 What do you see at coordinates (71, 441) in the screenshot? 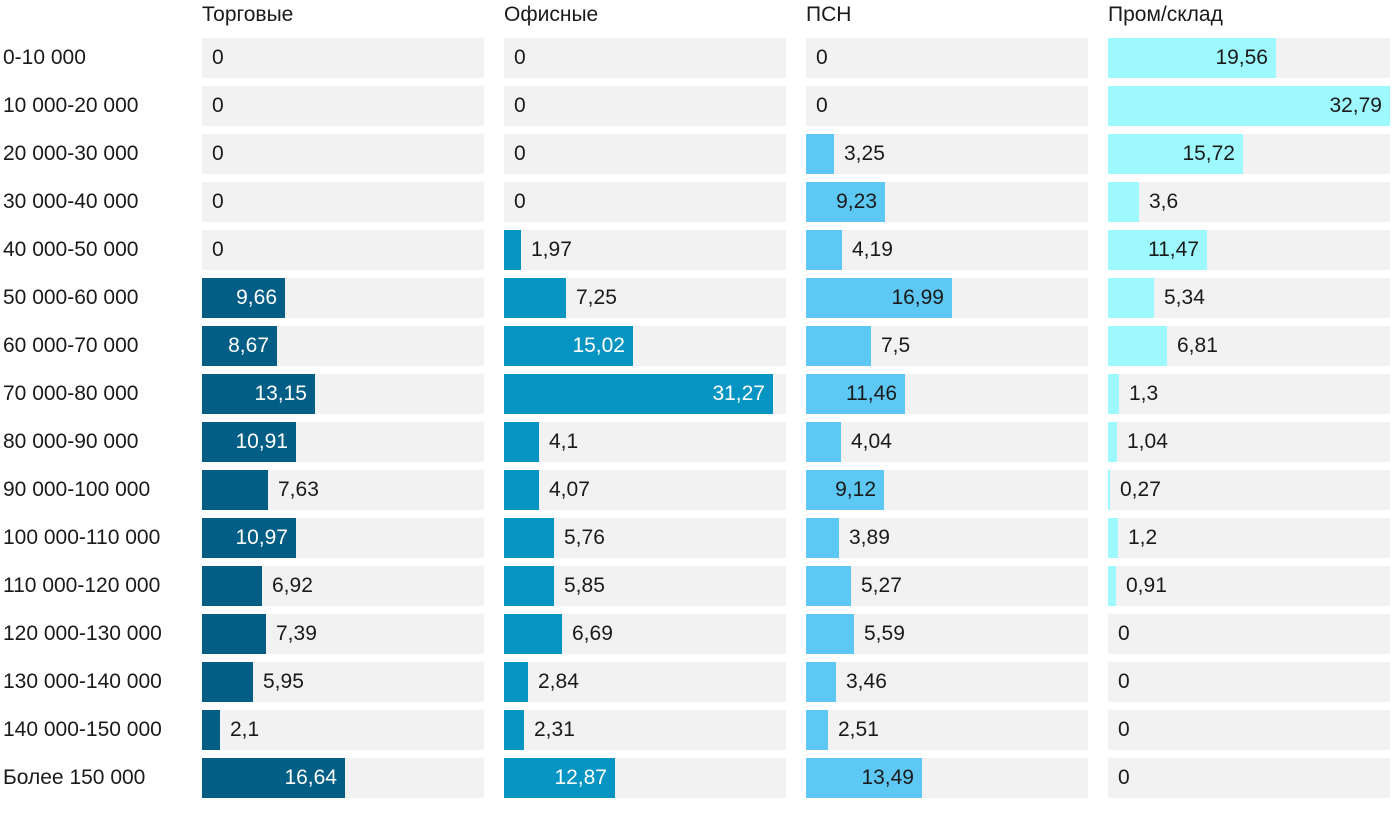
I see `category-label: 80 000-90 000` at bounding box center [71, 441].